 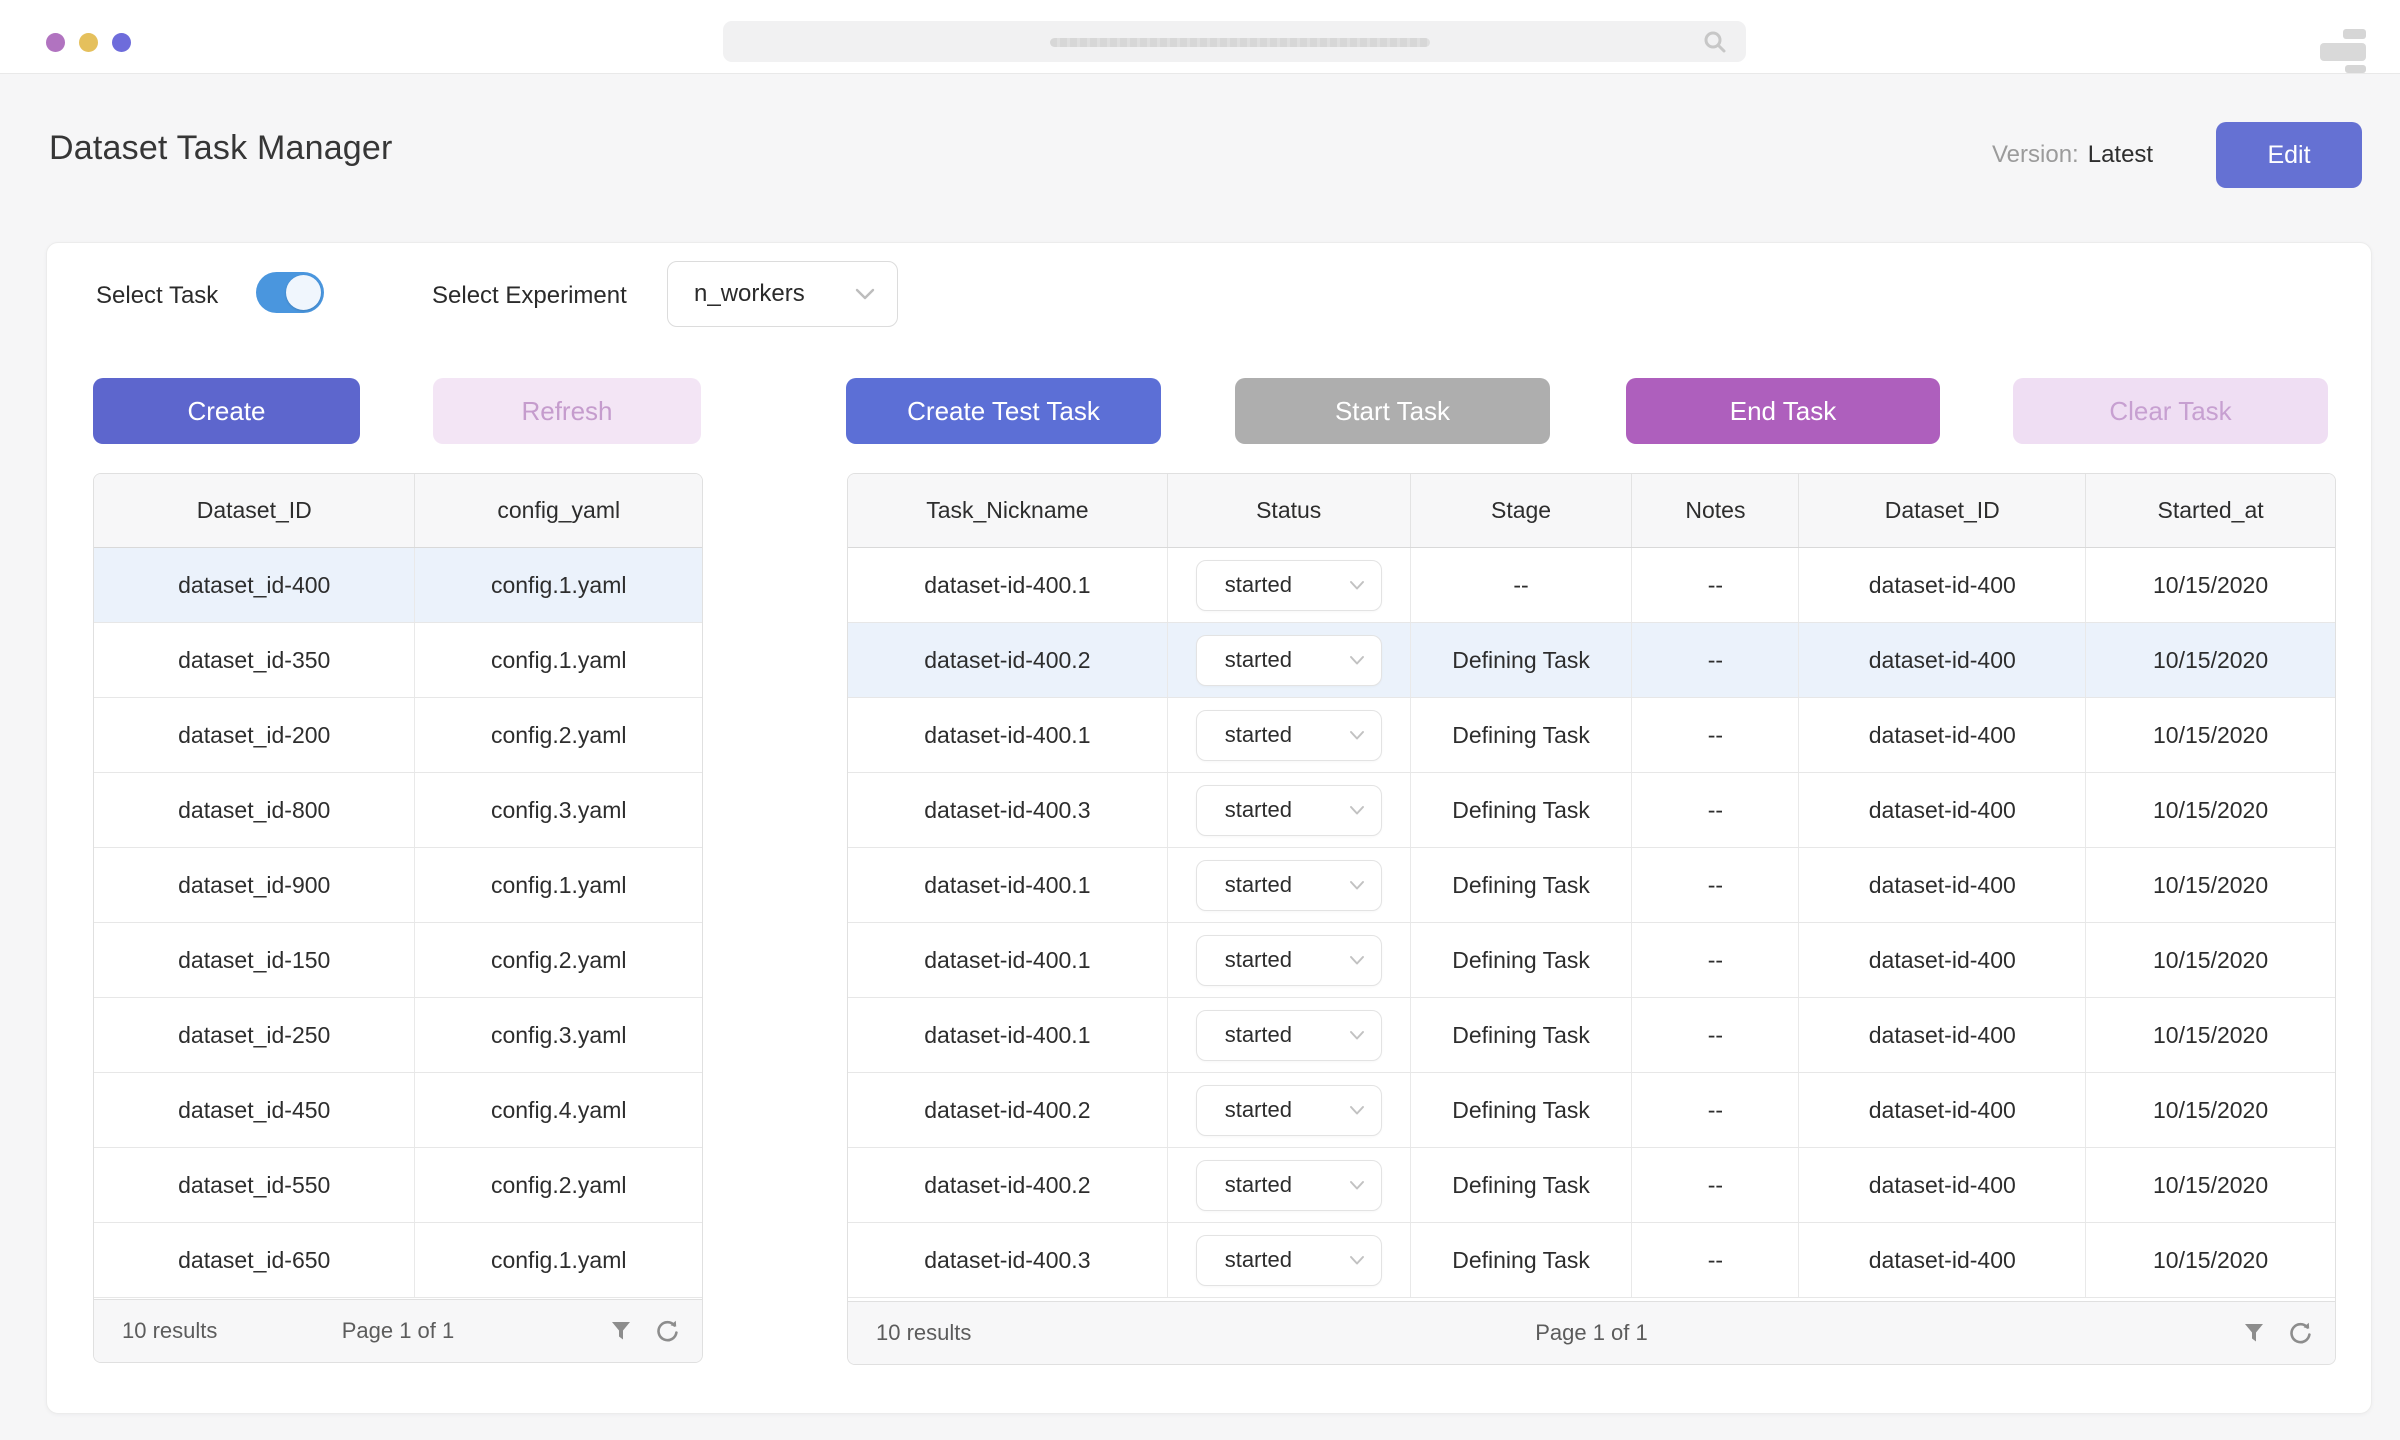 I want to click on address-search-input, so click(x=1234, y=41).